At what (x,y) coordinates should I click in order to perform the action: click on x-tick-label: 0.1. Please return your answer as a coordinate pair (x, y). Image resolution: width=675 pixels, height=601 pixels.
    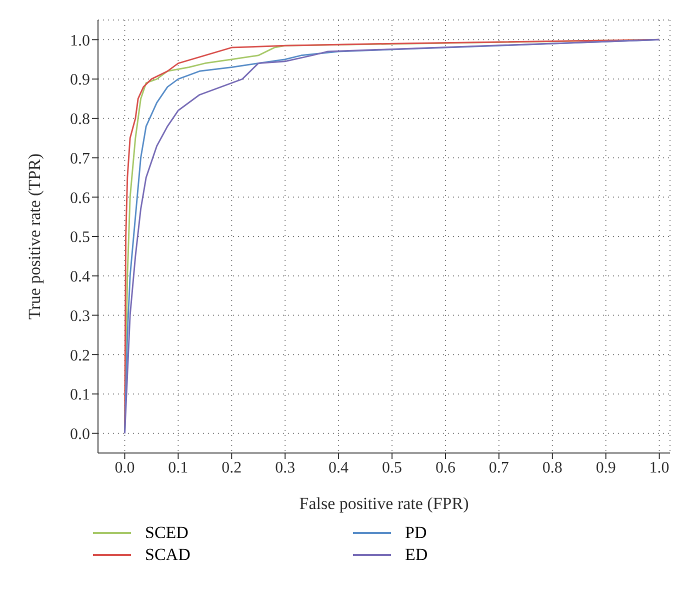
    Looking at the image, I should click on (178, 467).